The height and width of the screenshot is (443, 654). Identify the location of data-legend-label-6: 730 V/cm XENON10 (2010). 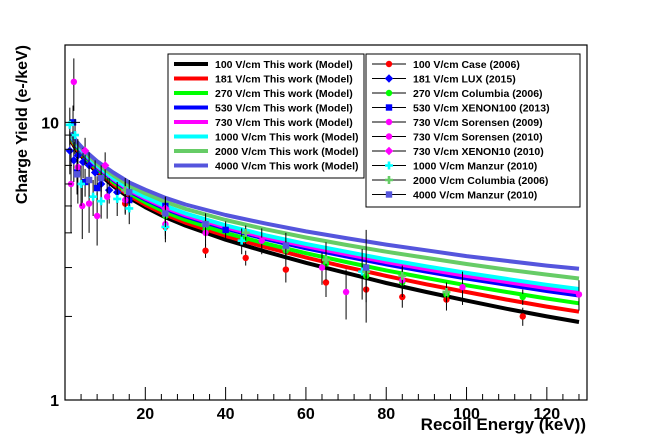
(478, 152).